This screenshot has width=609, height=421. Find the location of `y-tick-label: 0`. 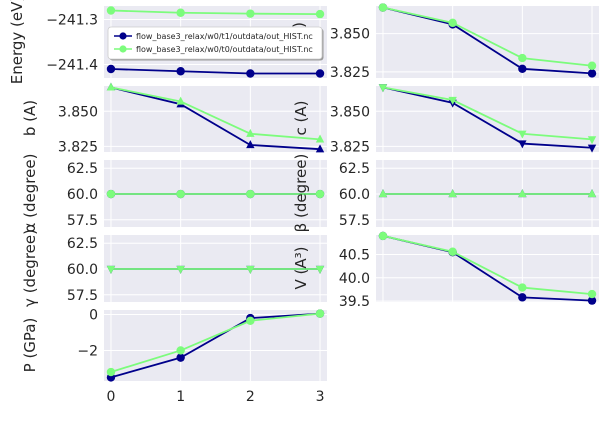

y-tick-label: 0 is located at coordinates (93, 315).